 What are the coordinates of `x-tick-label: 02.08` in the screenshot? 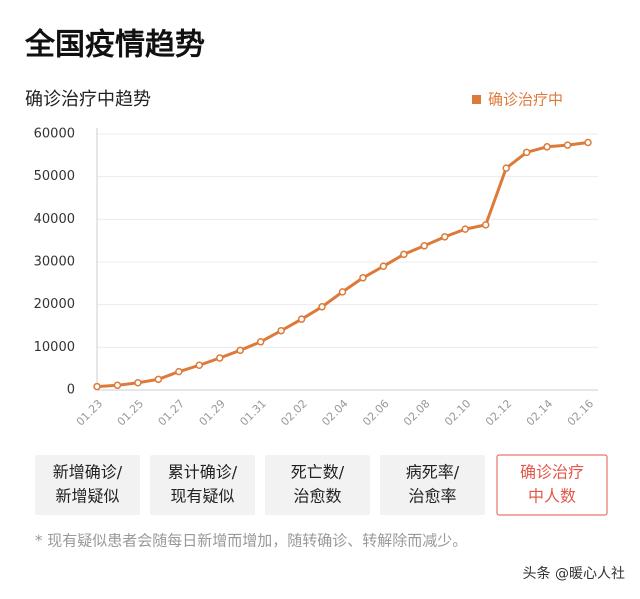 It's located at (416, 412).